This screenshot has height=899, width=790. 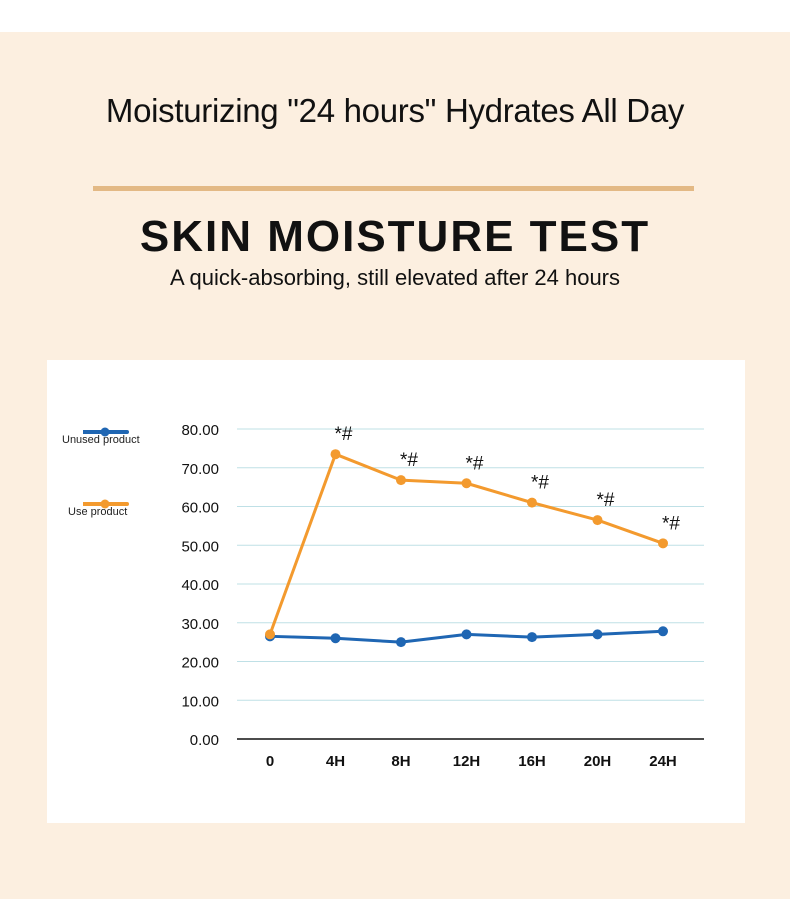 I want to click on x-tick-label: 4H, so click(x=335, y=761).